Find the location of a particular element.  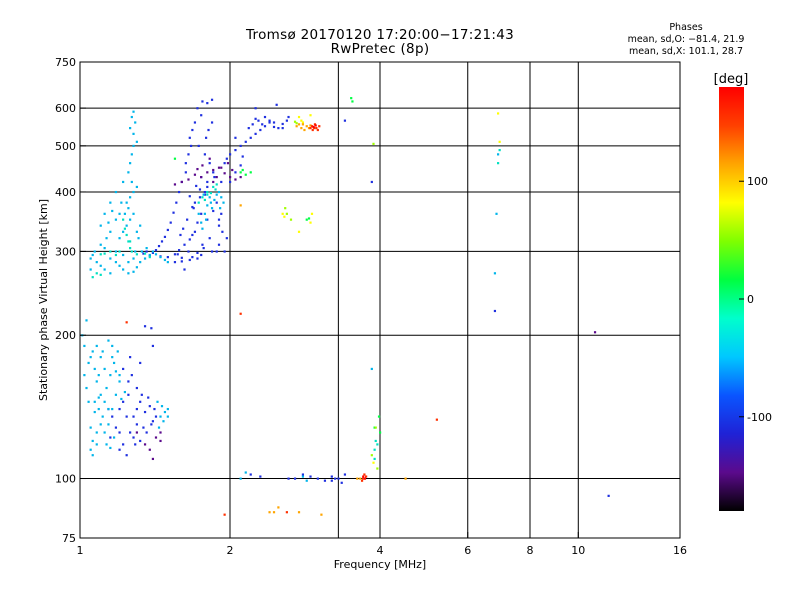

x-axis-ticks: 1 2 4 6 8 10 16 is located at coordinates (382, 544).